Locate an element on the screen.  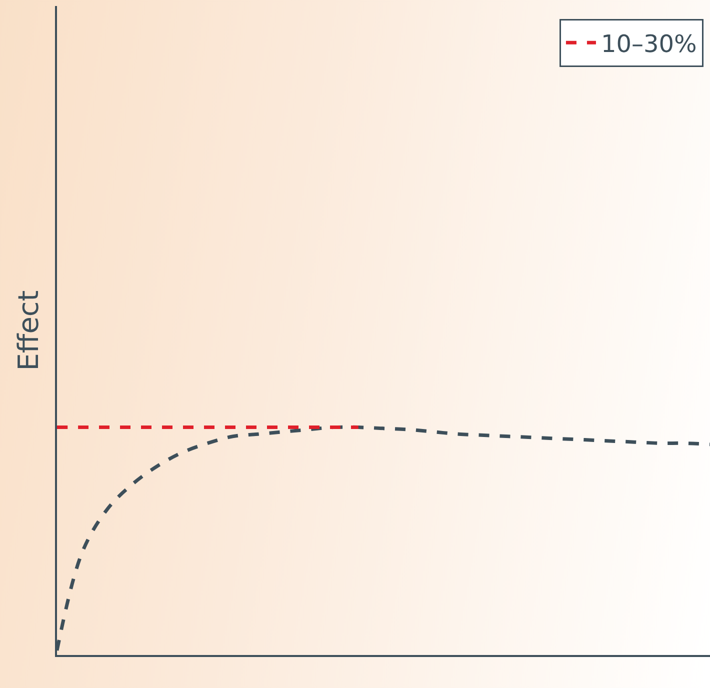
y-axis-title: Effect is located at coordinates (29, 330).